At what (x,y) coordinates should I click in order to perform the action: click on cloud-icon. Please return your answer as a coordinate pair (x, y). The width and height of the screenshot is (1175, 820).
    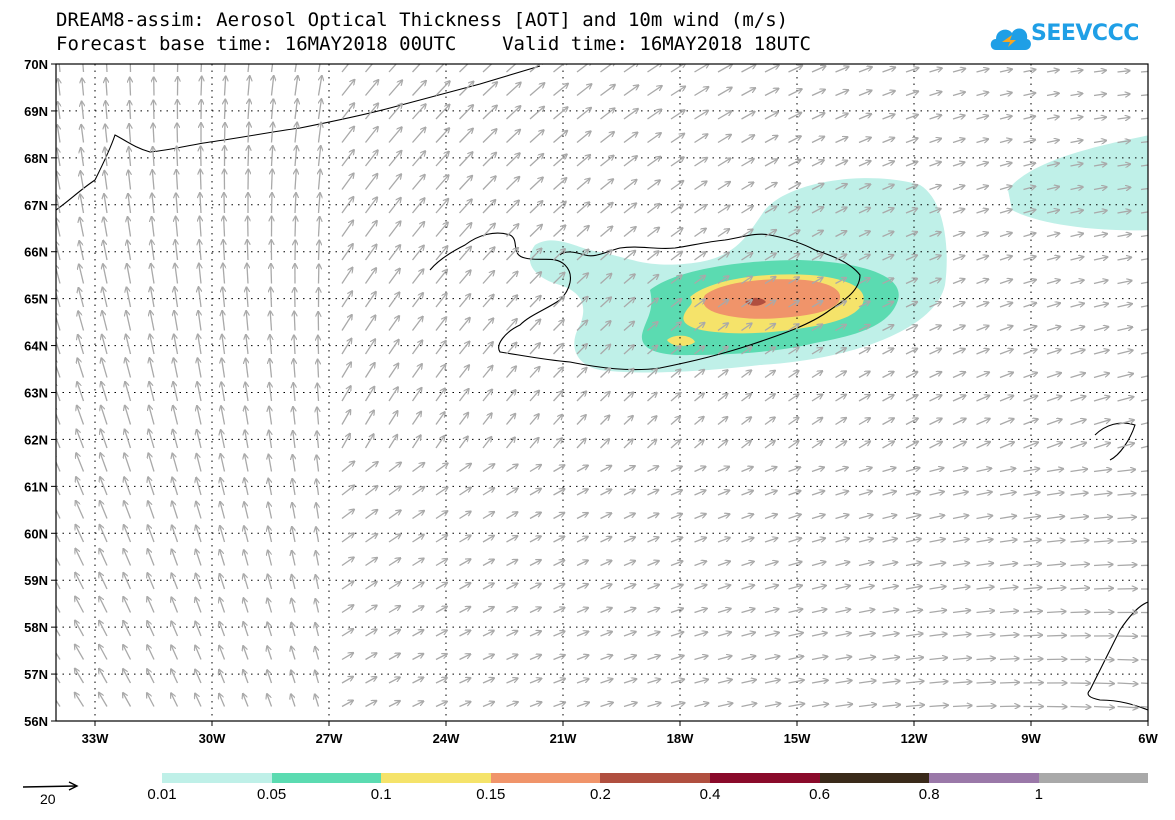
    Looking at the image, I should click on (1010, 39).